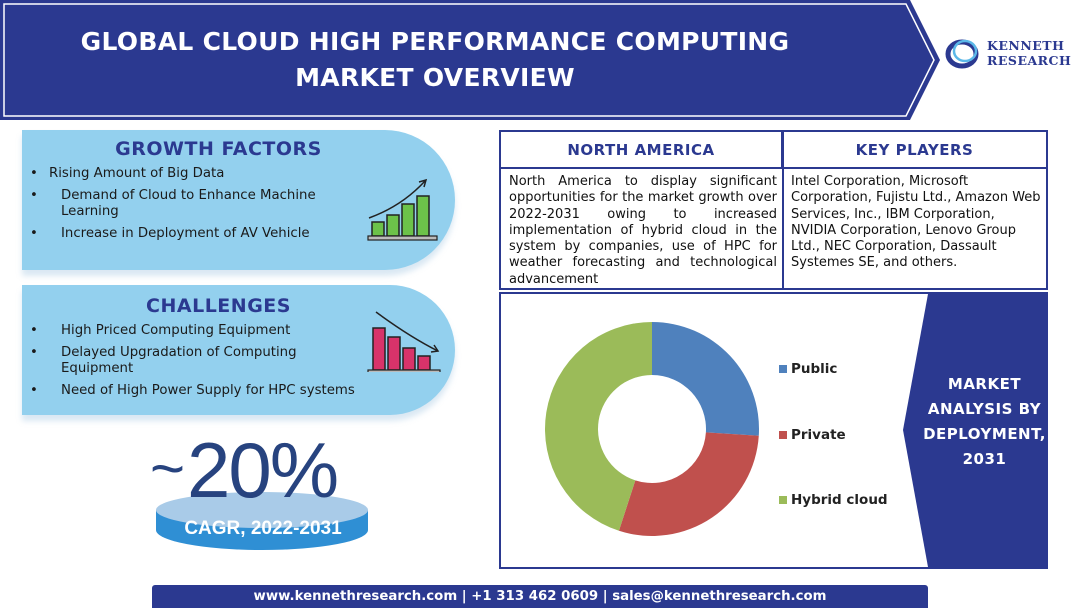 Image resolution: width=1080 pixels, height=608 pixels. Describe the element at coordinates (1029, 60) in the screenshot. I see `logo-text-line2: RESEARCH` at that location.